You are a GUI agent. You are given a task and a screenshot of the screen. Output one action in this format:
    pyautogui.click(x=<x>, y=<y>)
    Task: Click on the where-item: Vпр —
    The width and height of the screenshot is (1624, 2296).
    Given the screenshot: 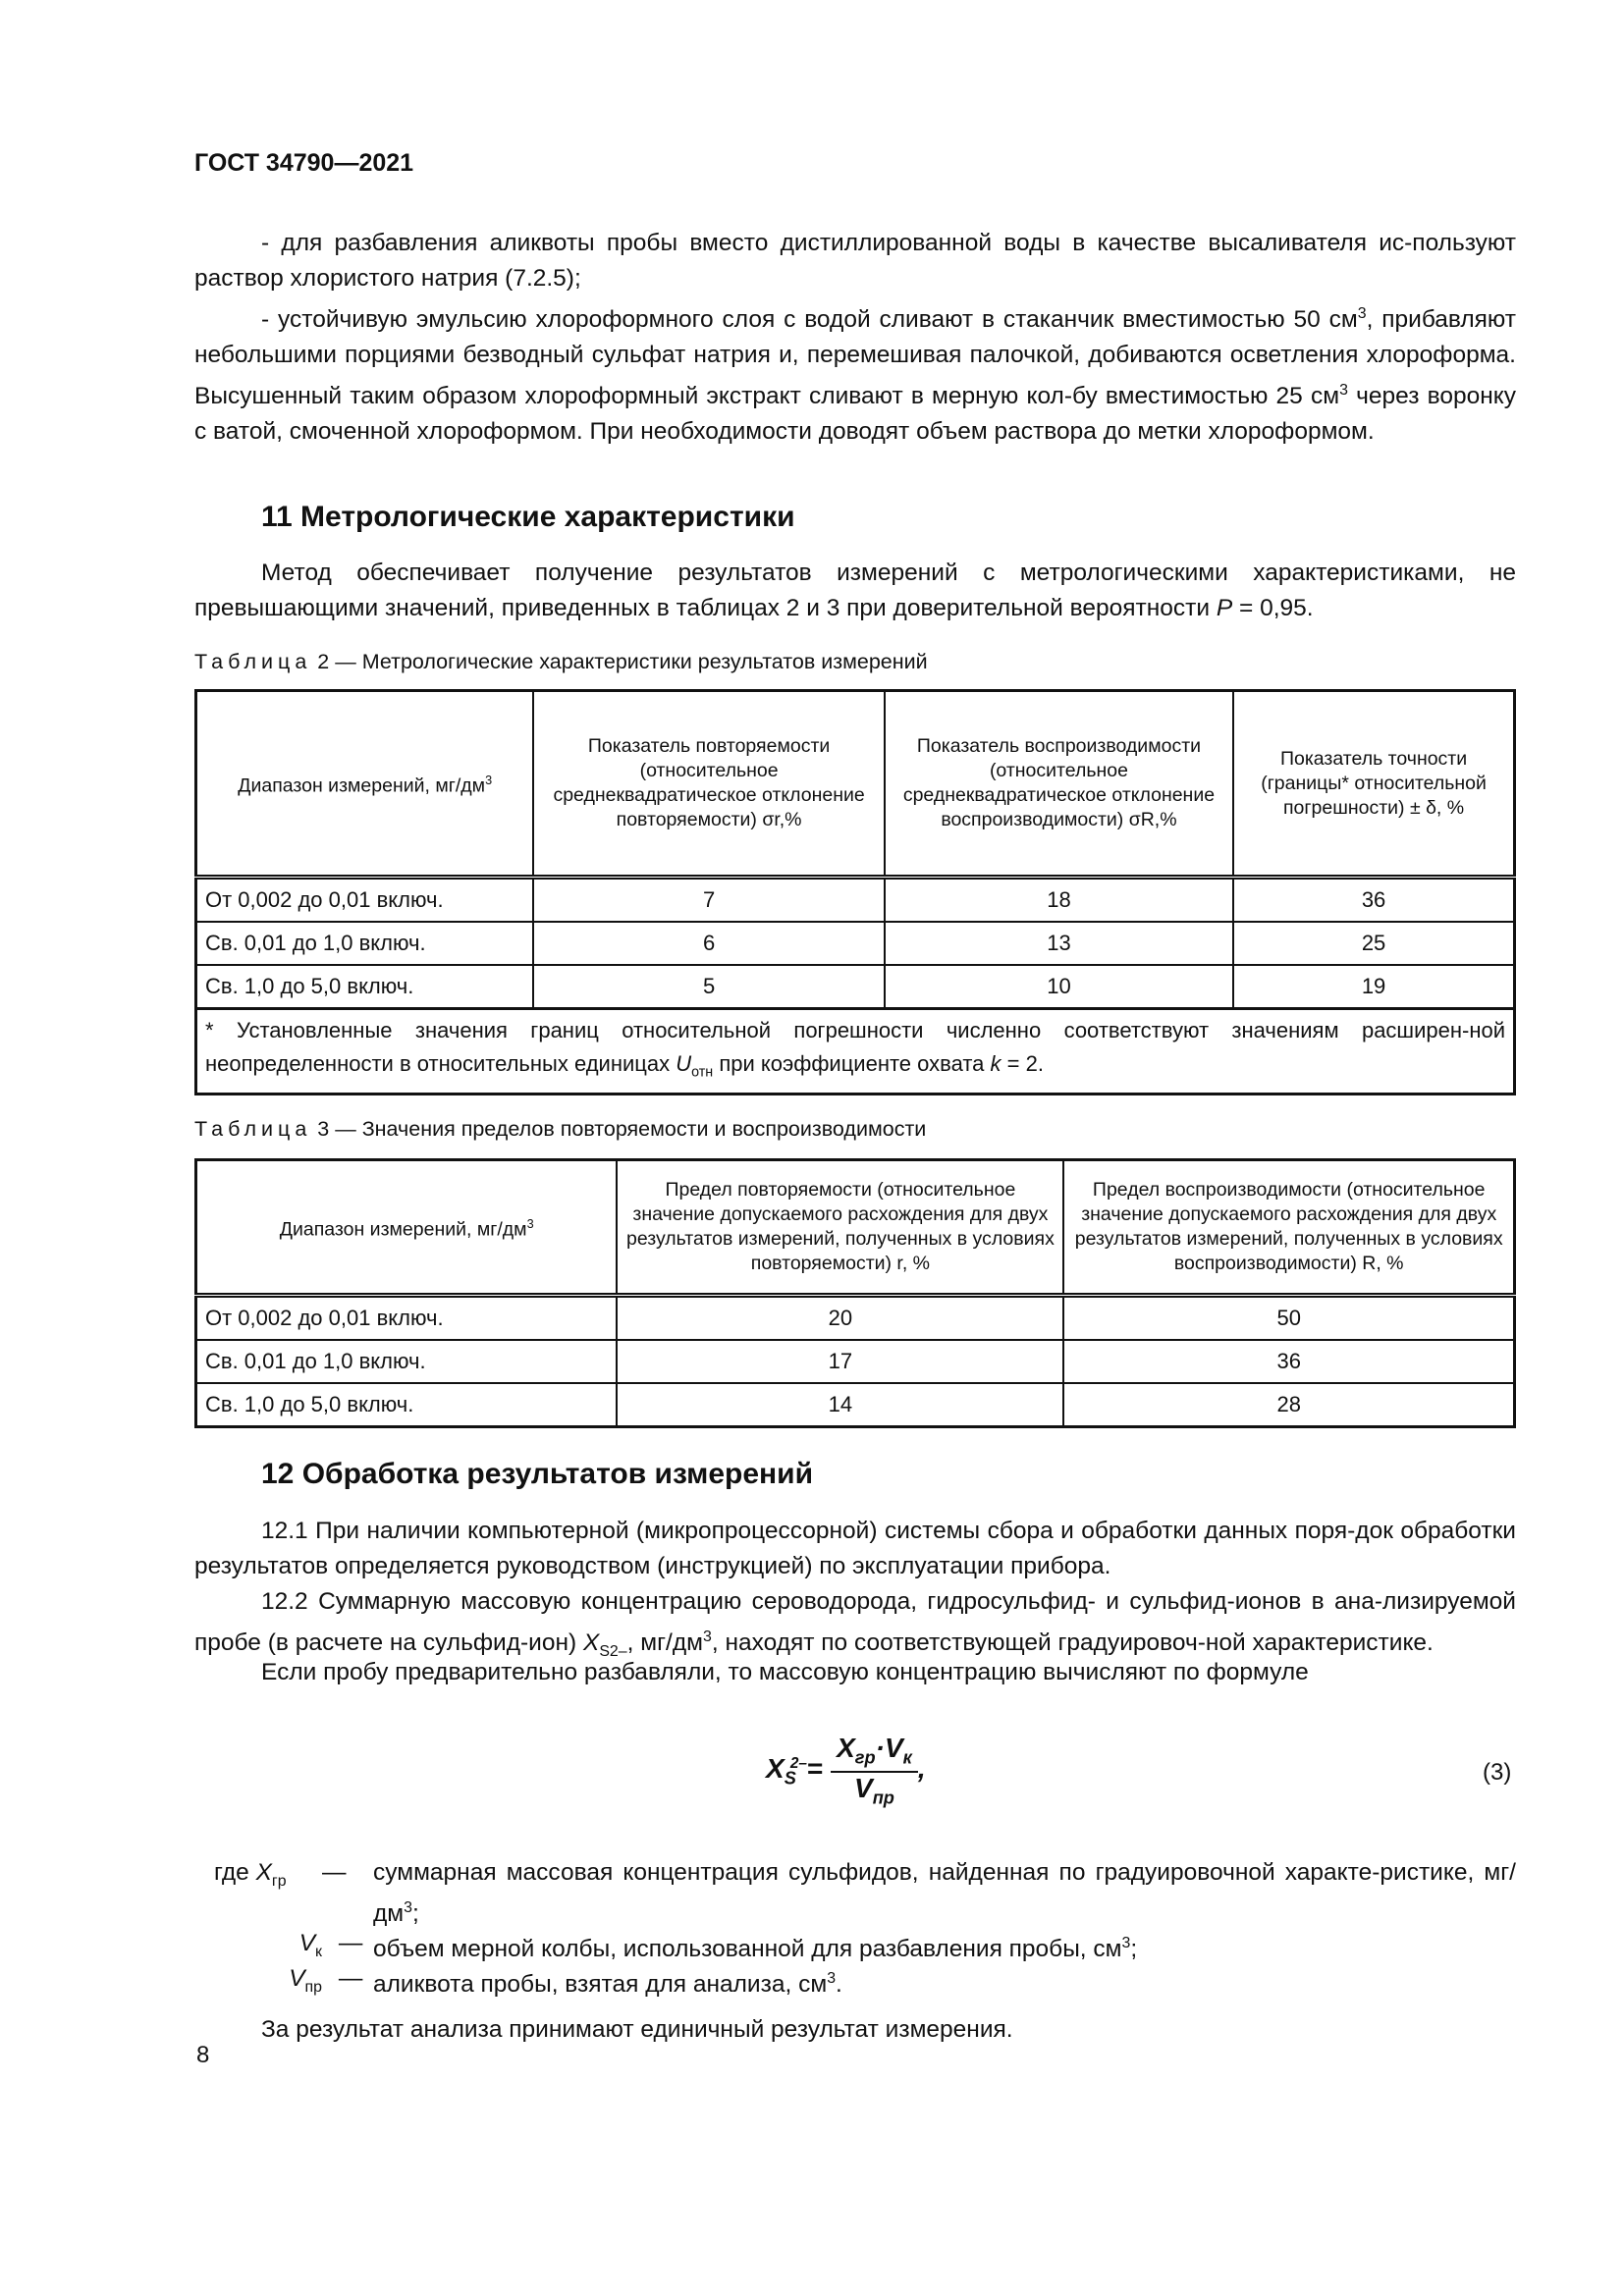 What is the action you would take?
    pyautogui.click(x=326, y=1980)
    